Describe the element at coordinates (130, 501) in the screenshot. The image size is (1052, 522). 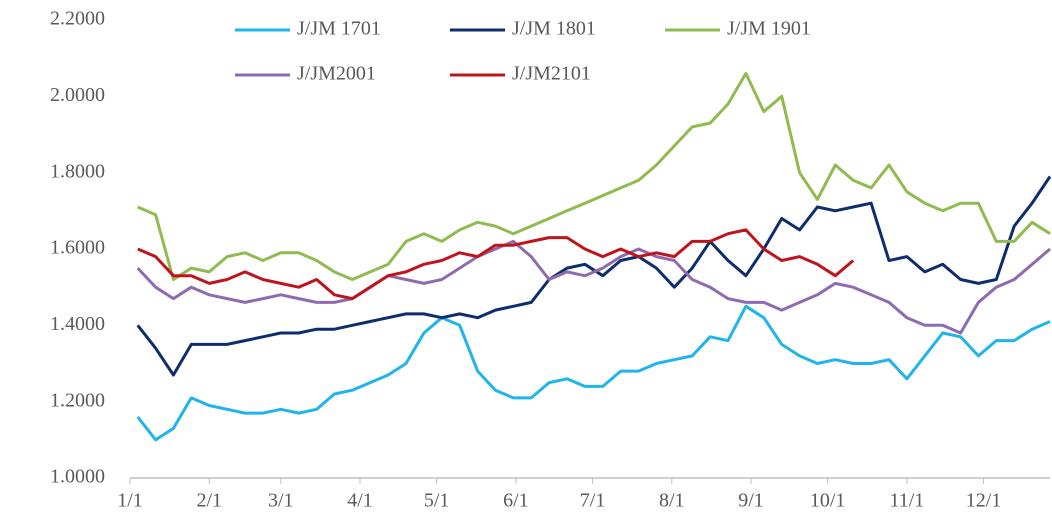
I see `x-tick-label: 1/1` at that location.